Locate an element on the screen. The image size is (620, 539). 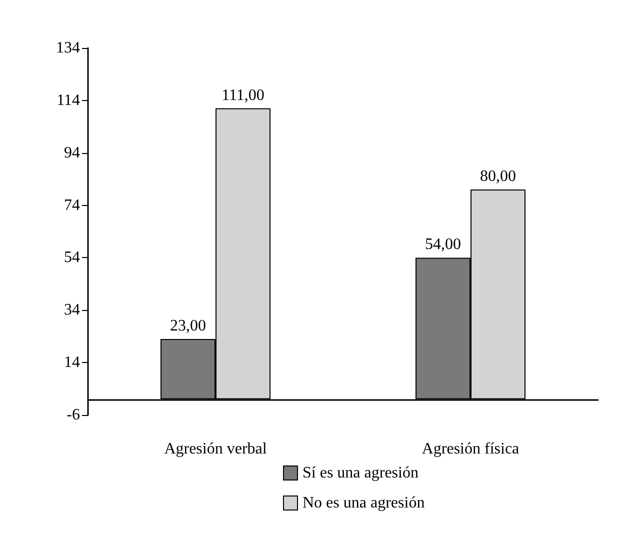
data-label: 23,00 is located at coordinates (188, 325).